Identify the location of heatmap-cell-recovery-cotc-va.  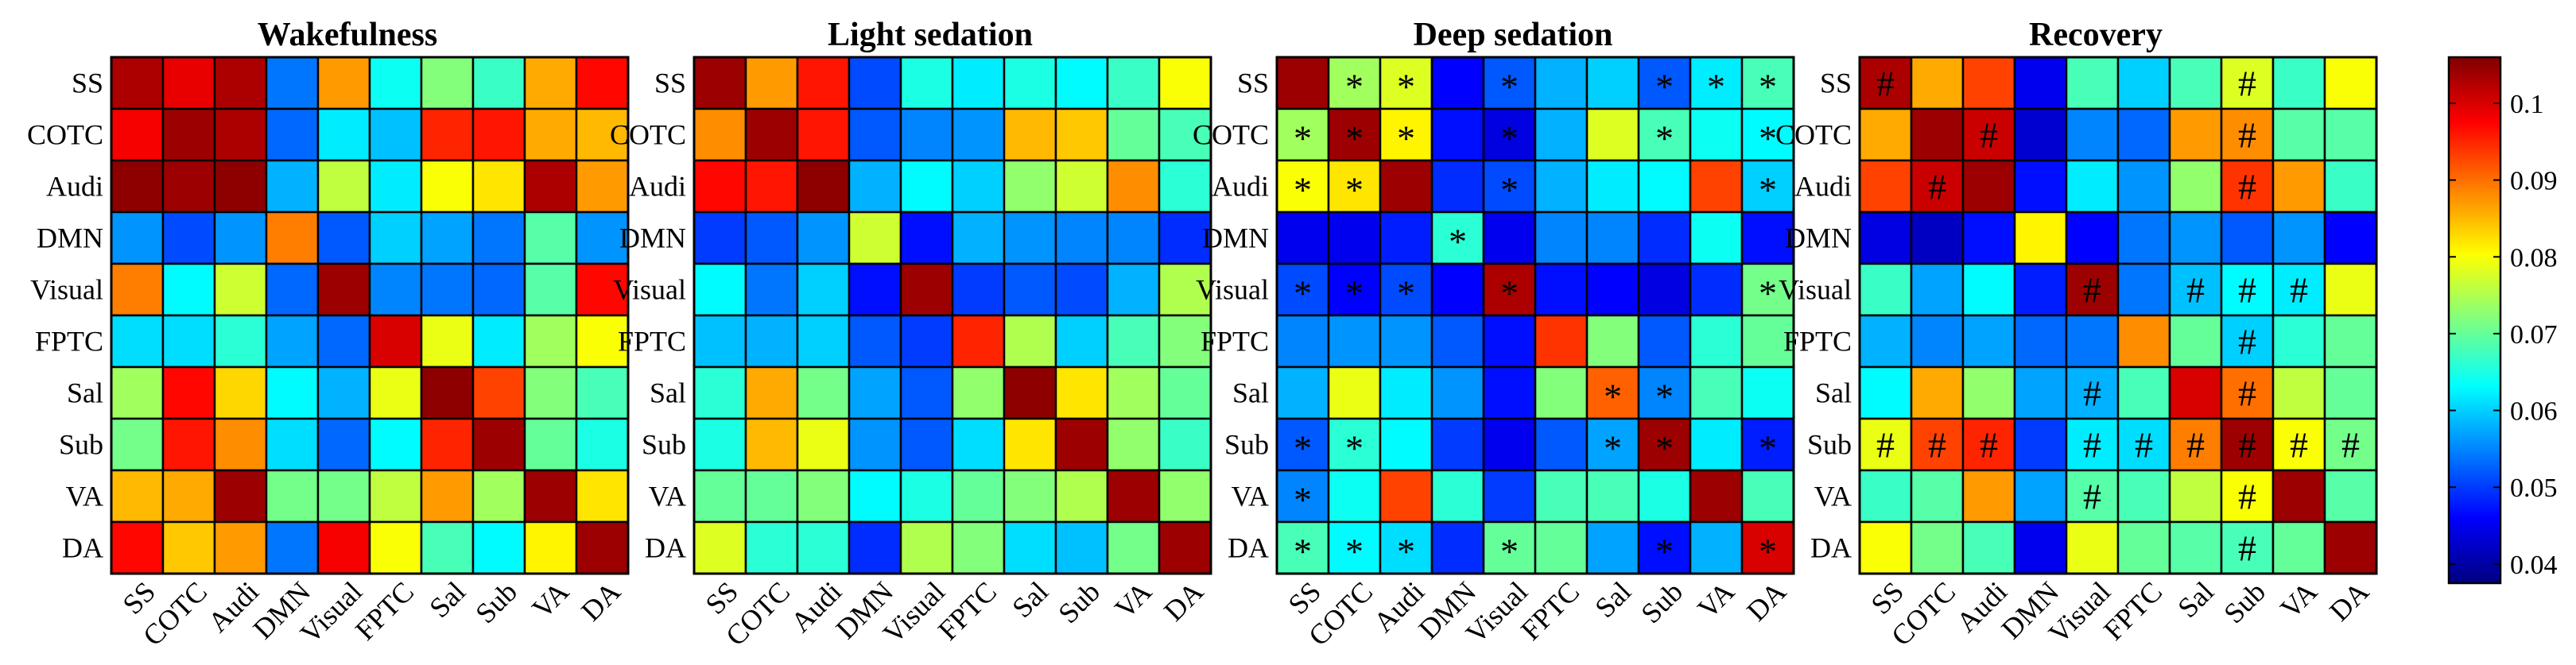
(2298, 135).